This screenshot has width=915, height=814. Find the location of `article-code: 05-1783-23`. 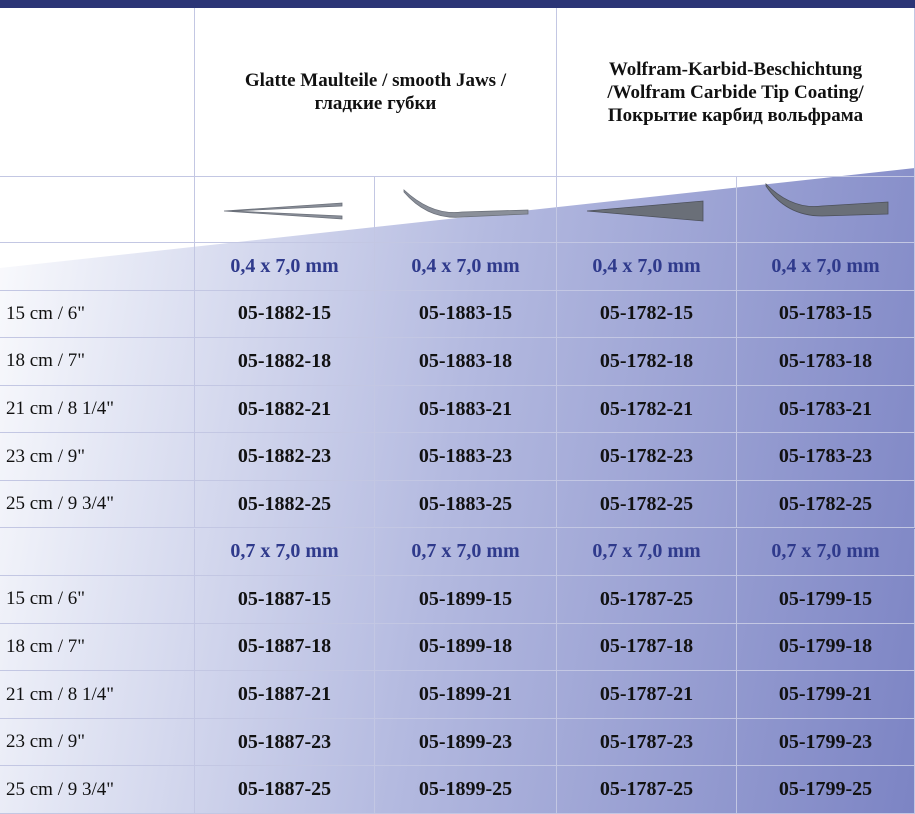

article-code: 05-1783-23 is located at coordinates (826, 457).